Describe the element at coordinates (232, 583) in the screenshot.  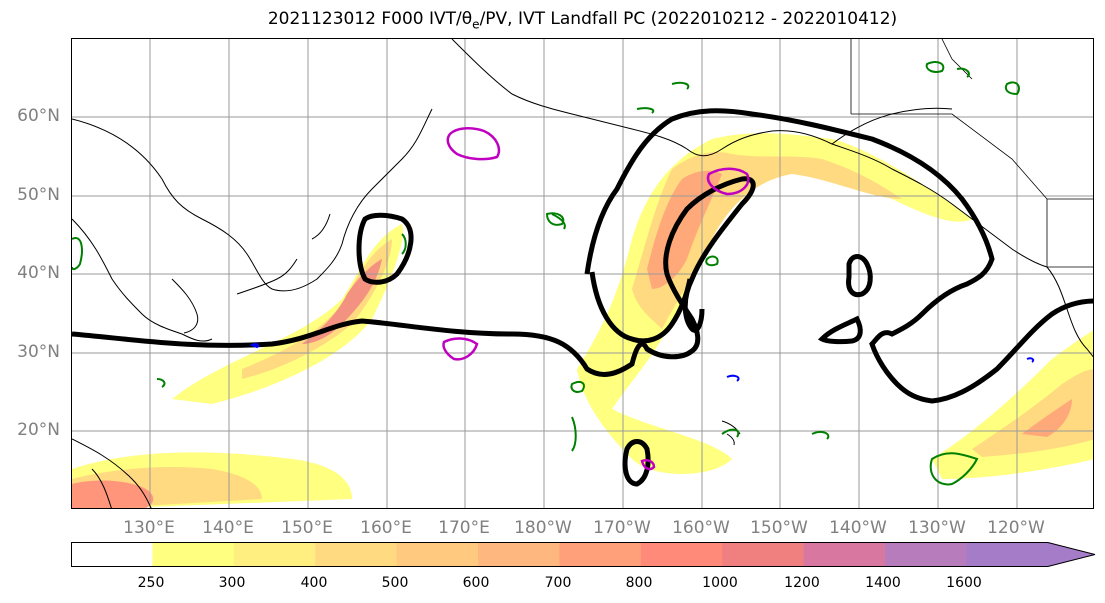
I see `colorbar-tick-300: 300` at that location.